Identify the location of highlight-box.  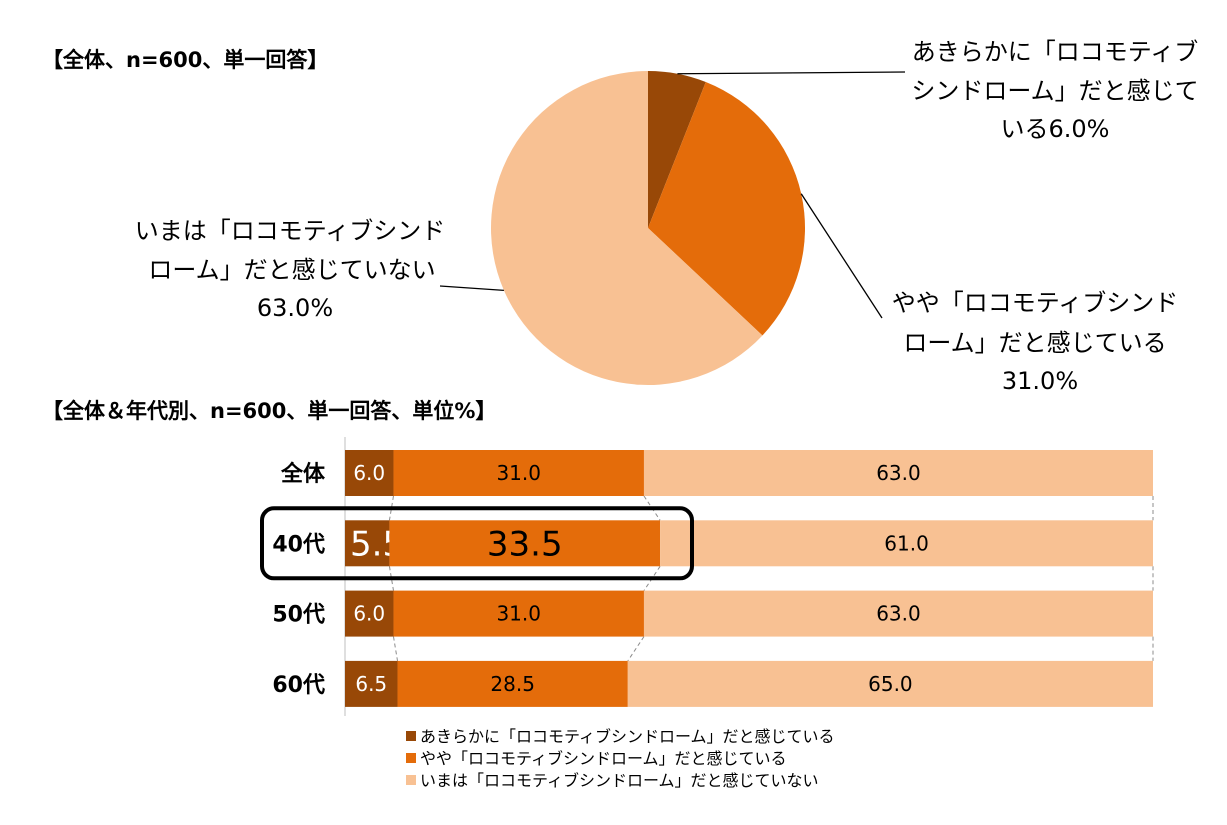
(477, 543).